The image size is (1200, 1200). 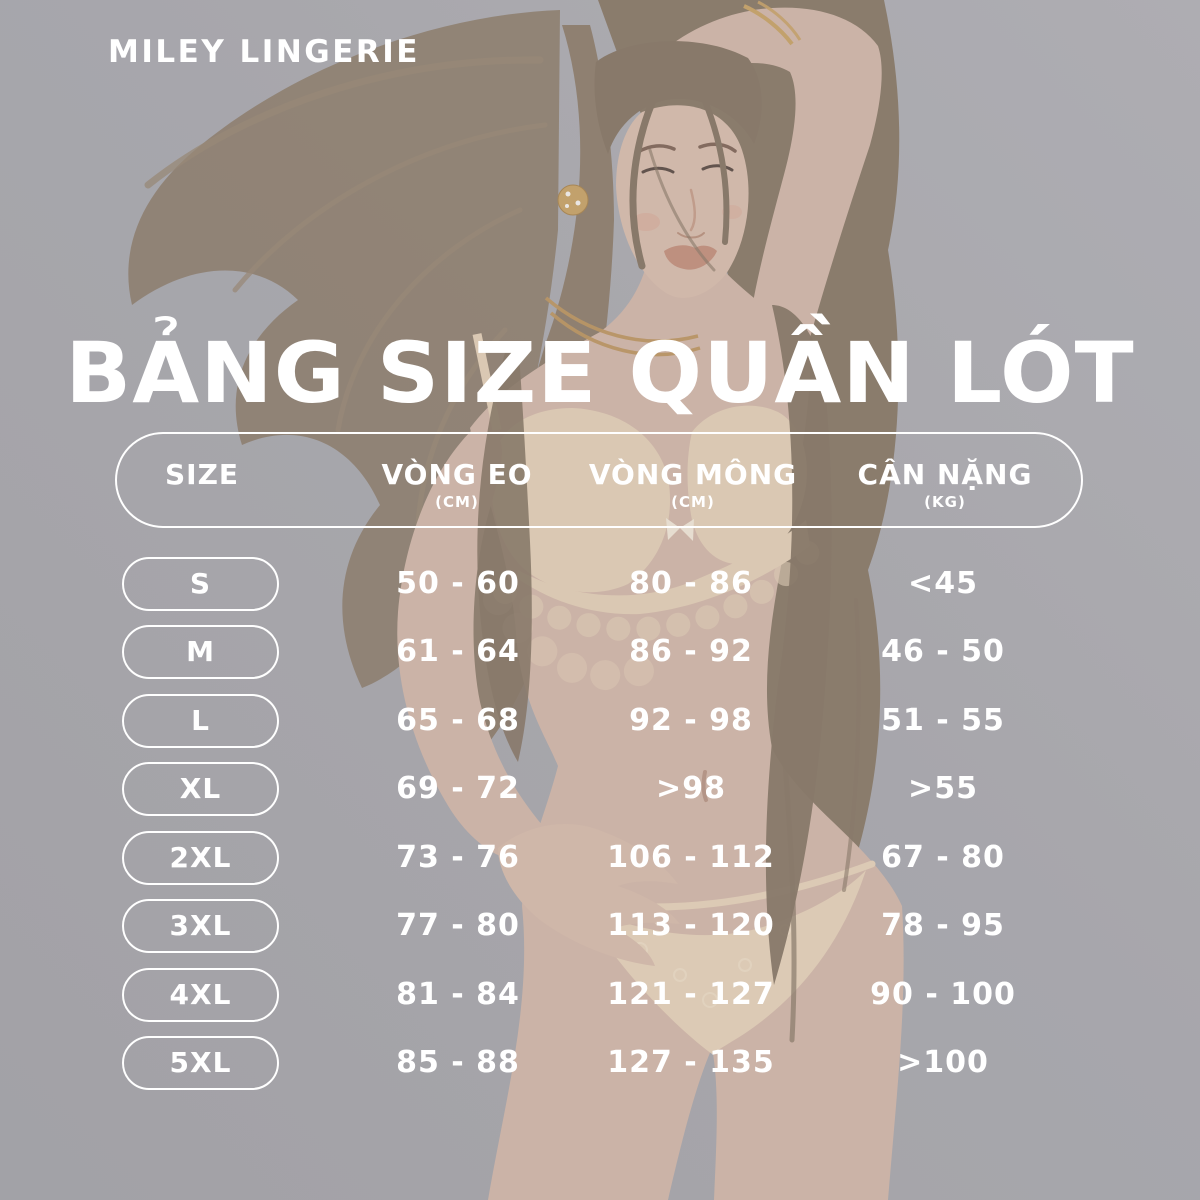 I want to click on header-col-hip: VÒNG MÔNG (CM), so click(x=693, y=484).